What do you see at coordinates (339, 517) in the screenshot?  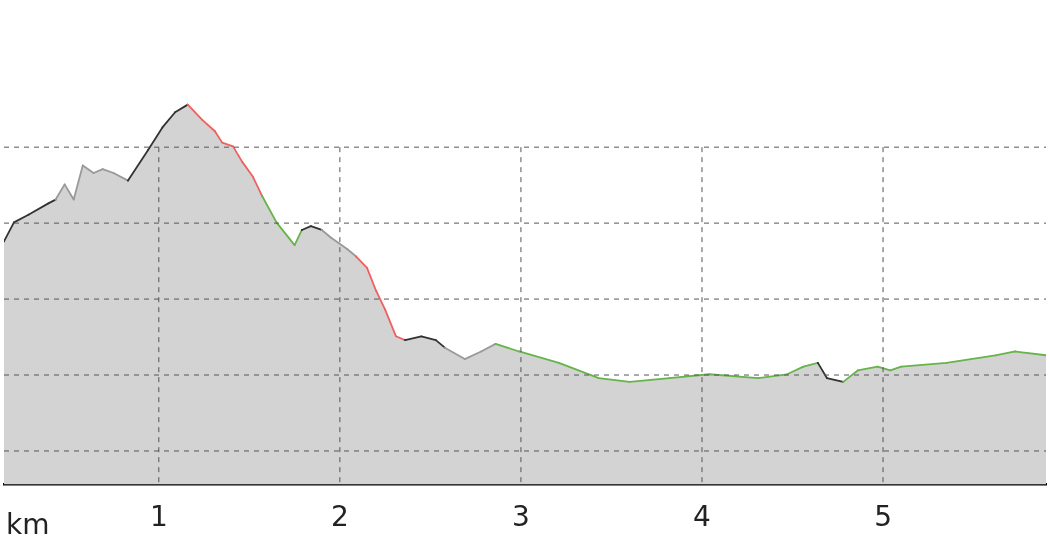 I see `x-tick-label: 2` at bounding box center [339, 517].